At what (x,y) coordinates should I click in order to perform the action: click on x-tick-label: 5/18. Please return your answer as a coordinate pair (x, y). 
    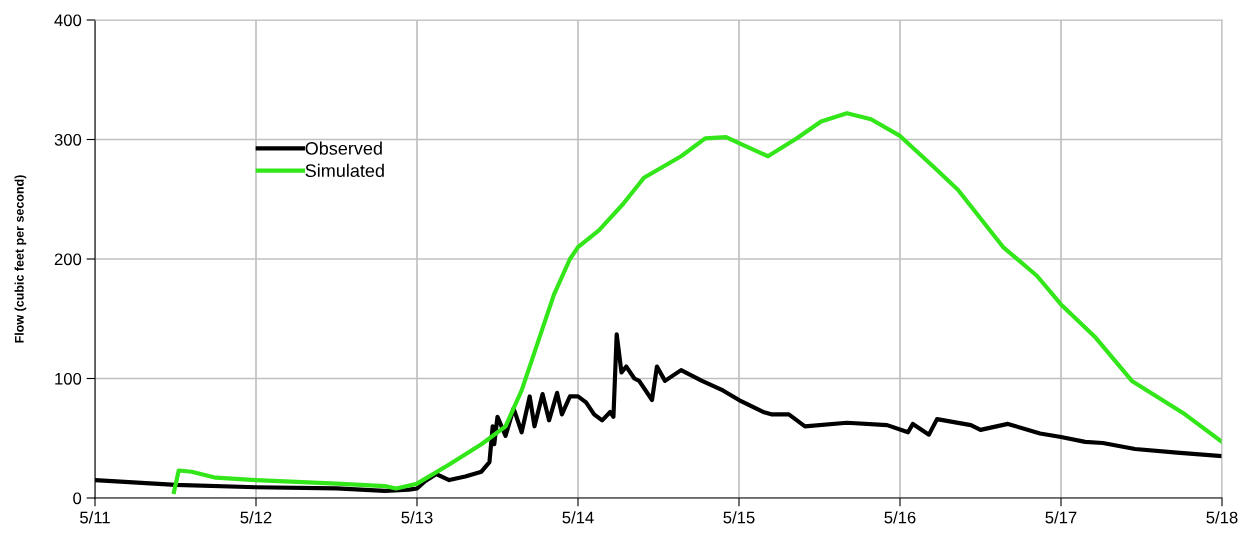
    Looking at the image, I should click on (1222, 517).